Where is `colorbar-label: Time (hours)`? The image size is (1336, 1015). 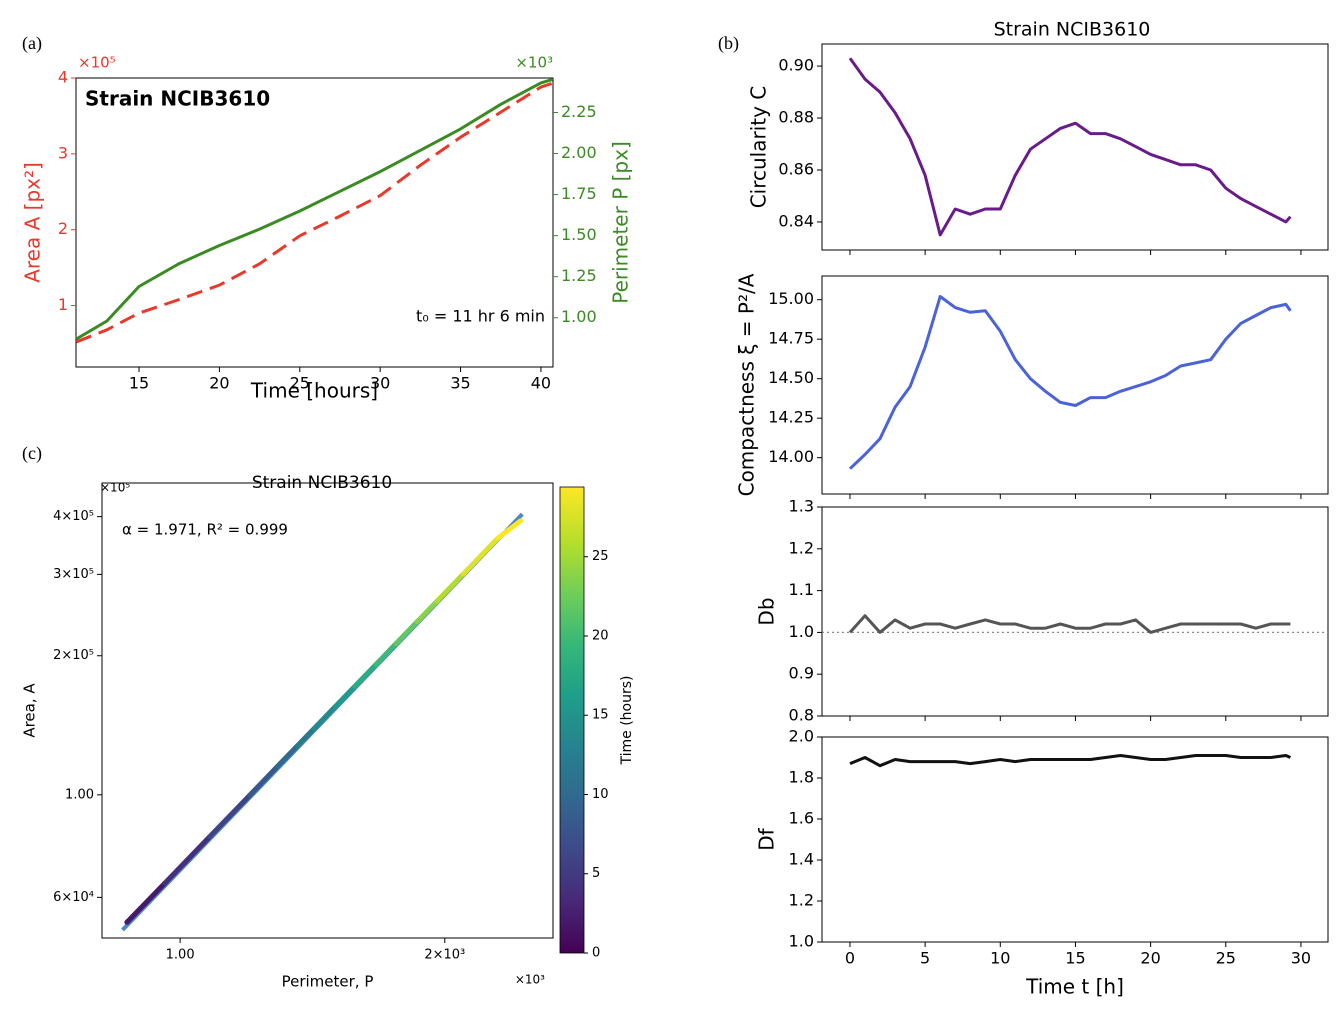
colorbar-label: Time (hours) is located at coordinates (627, 721).